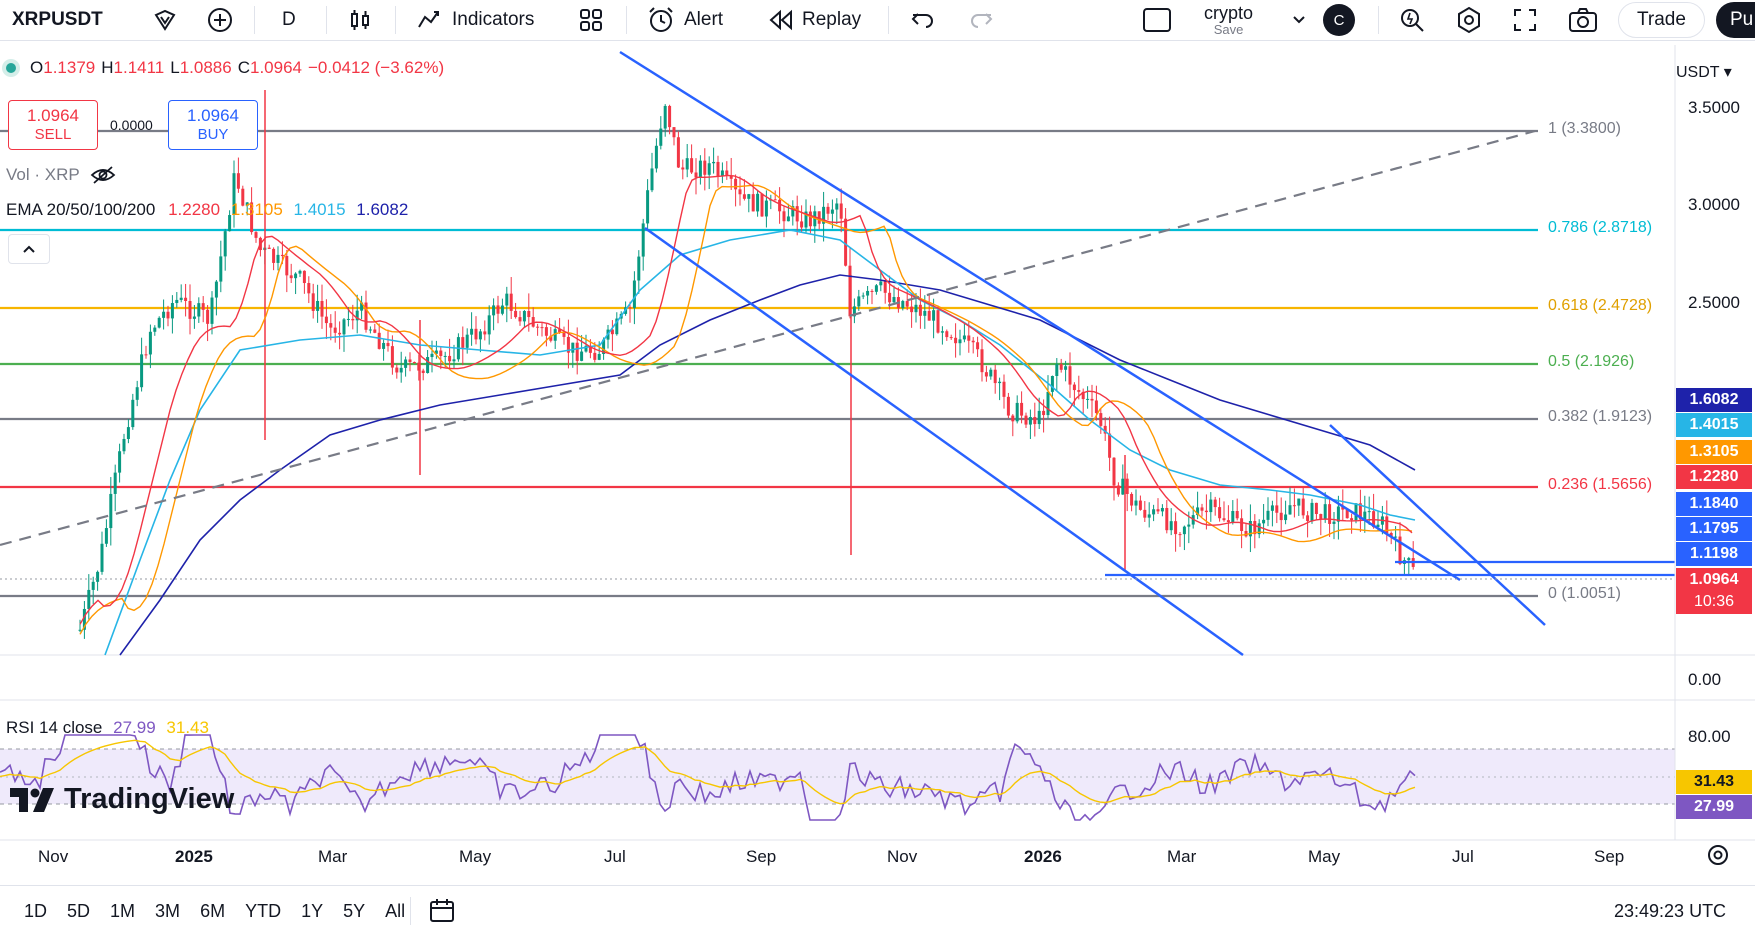  Describe the element at coordinates (1714, 425) in the screenshot. I see `price-tag: 1.4015` at that location.